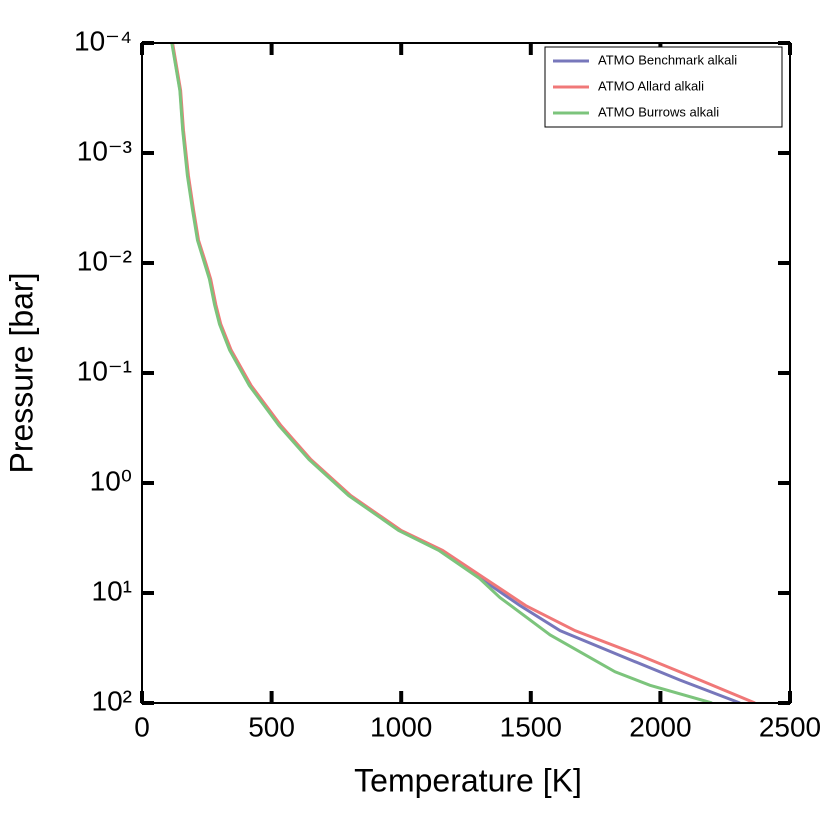  I want to click on x-tick-label: 1000, so click(401, 726).